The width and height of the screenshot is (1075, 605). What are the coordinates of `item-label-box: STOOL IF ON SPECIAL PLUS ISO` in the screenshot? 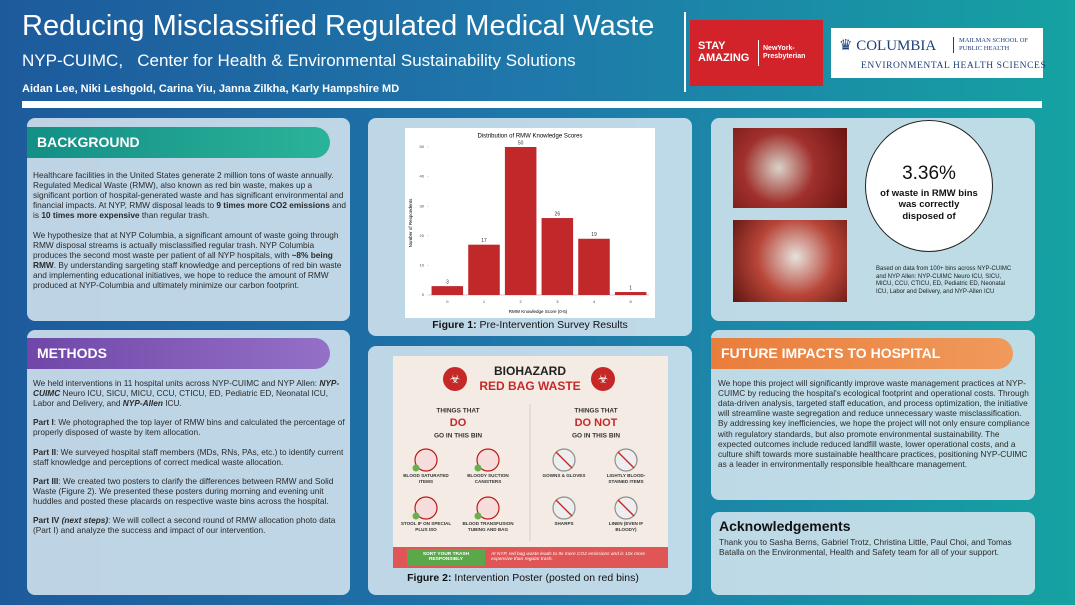 It's located at (426, 526).